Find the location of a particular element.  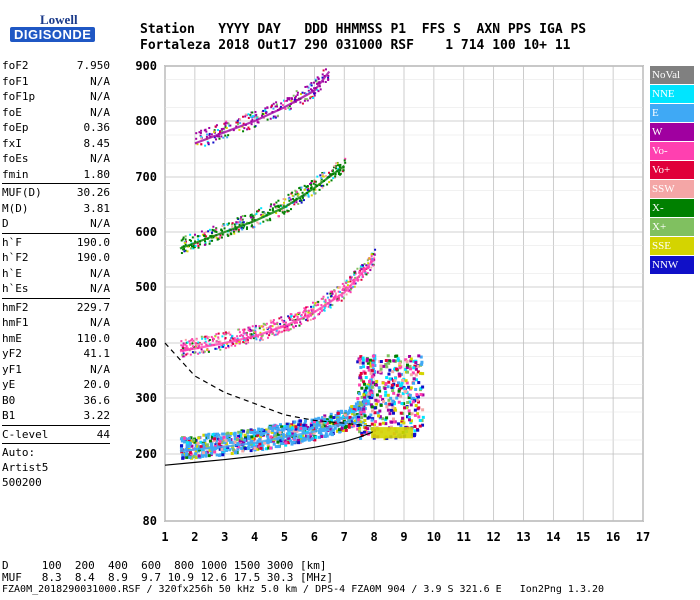

param-row: foF1 N/A is located at coordinates (56, 82).